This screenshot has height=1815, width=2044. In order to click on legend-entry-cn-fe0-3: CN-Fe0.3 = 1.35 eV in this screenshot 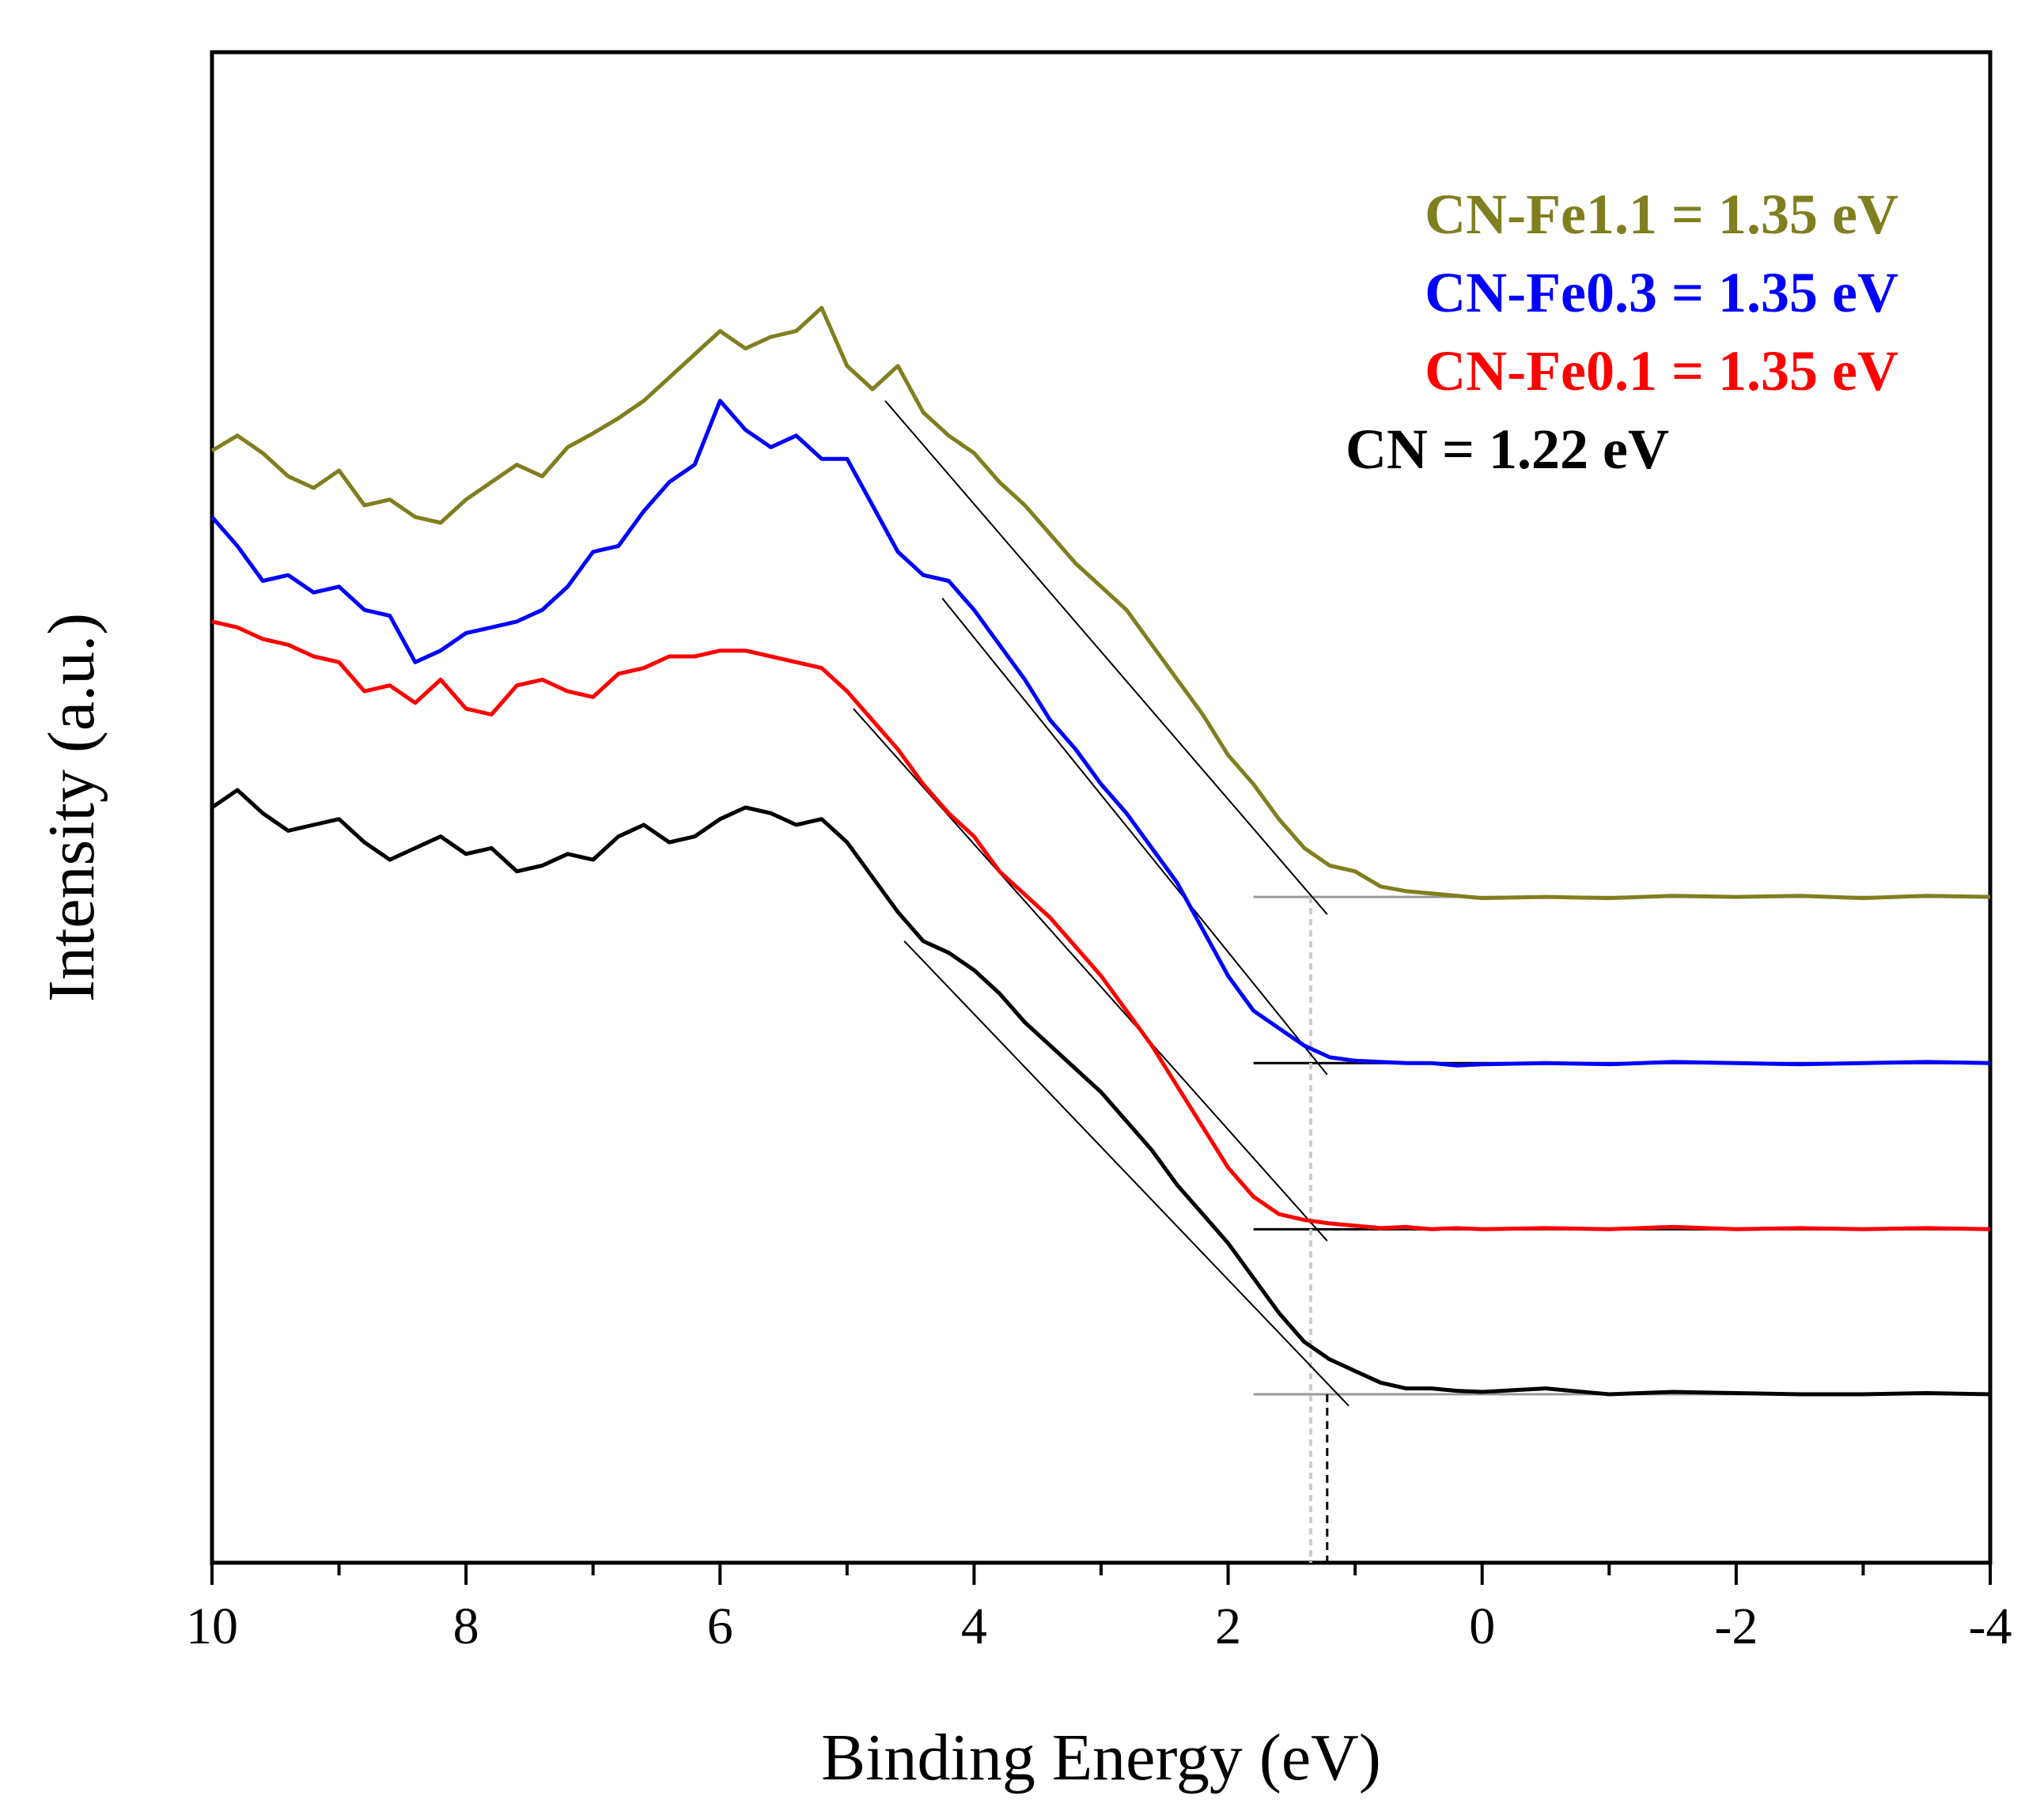, I will do `click(1661, 292)`.